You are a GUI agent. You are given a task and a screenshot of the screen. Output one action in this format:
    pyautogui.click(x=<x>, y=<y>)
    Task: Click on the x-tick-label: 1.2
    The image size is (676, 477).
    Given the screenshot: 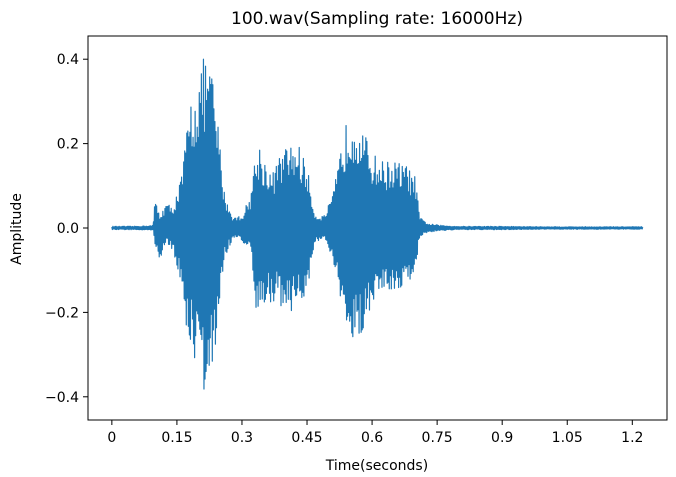 What is the action you would take?
    pyautogui.click(x=632, y=438)
    